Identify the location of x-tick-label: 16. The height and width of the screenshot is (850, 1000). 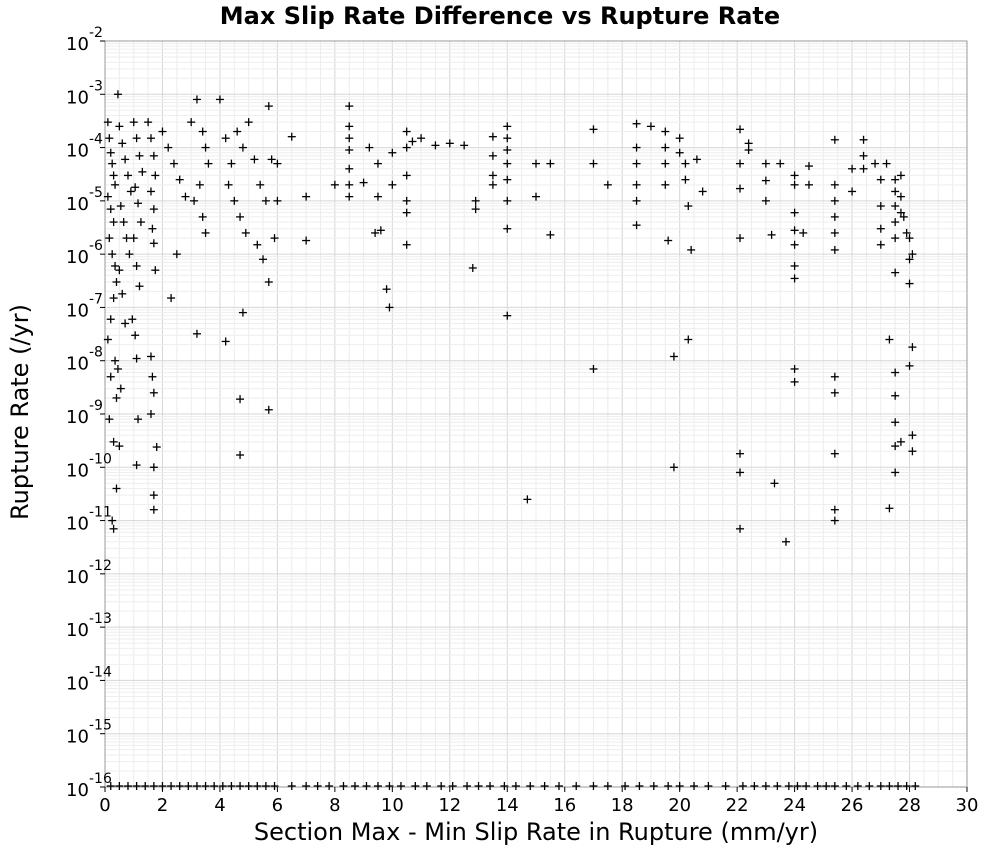
(564, 805).